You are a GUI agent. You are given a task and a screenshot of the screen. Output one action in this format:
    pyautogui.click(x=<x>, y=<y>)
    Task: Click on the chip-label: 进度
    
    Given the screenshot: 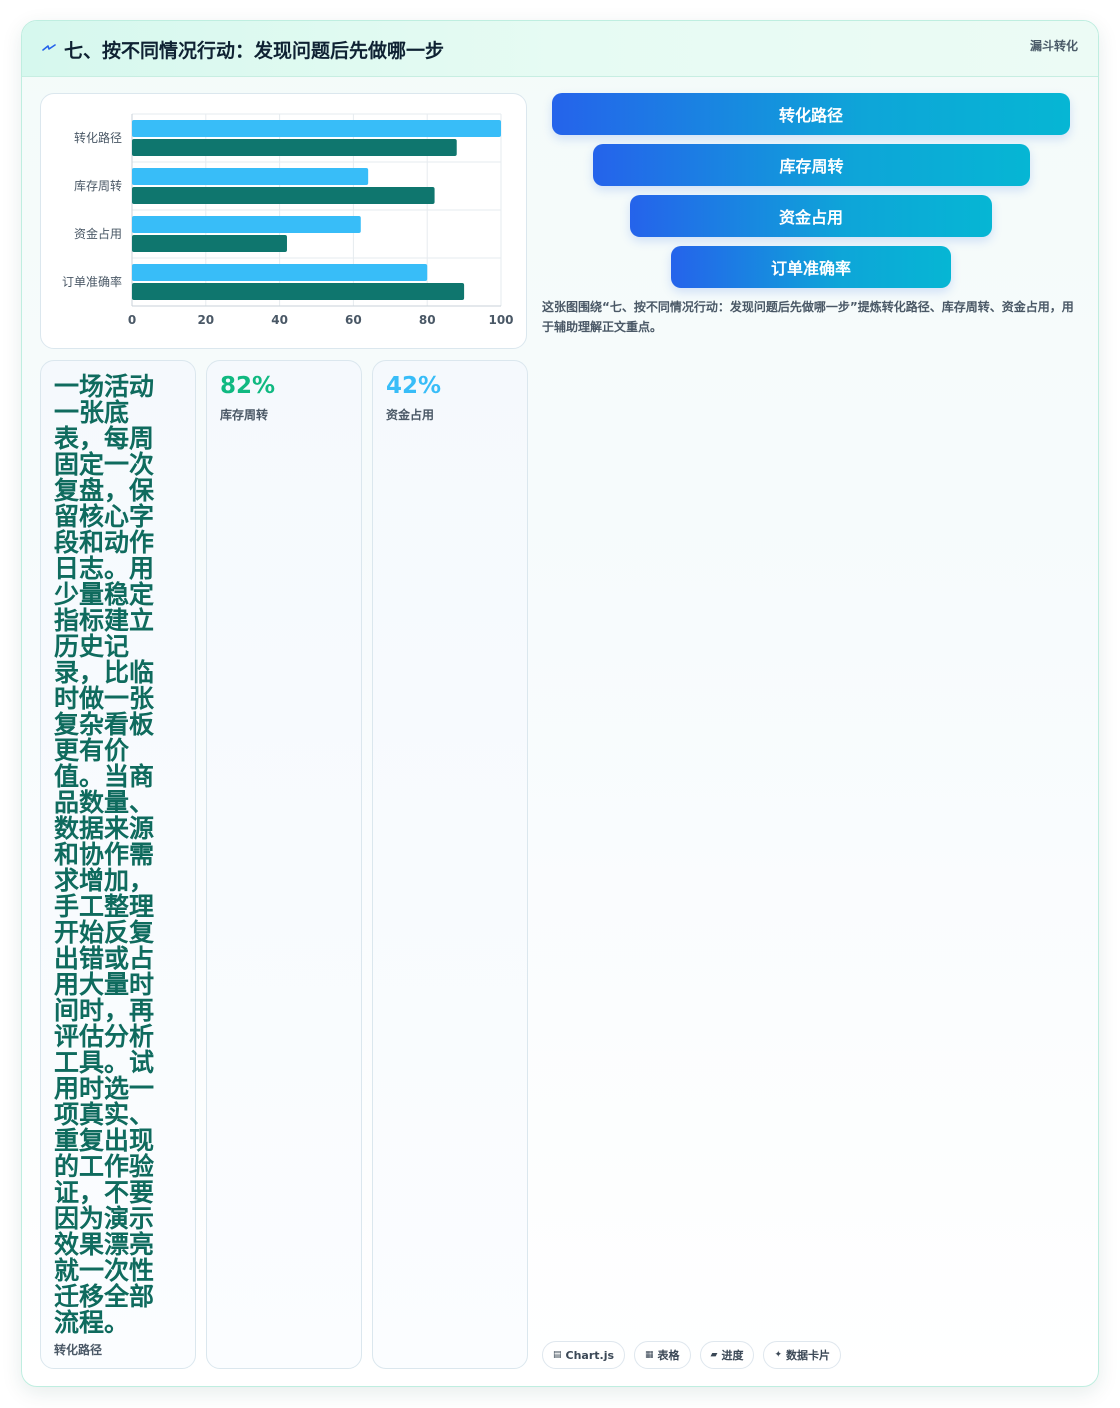 What is the action you would take?
    pyautogui.click(x=732, y=1355)
    